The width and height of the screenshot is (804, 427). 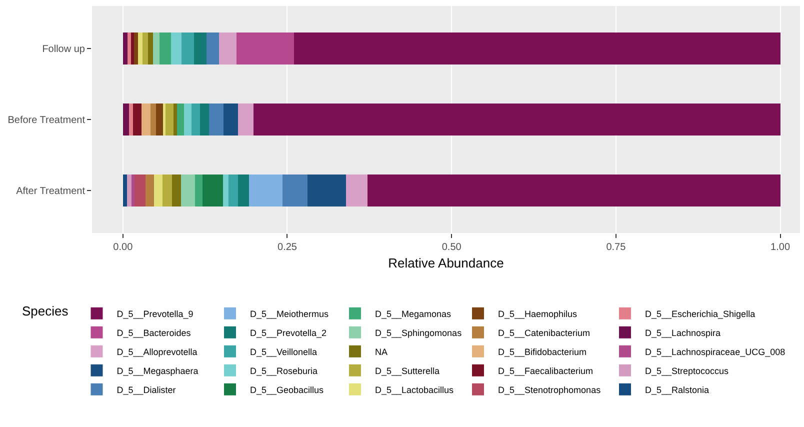 I want to click on x-tick-label: 0.50, so click(x=452, y=247).